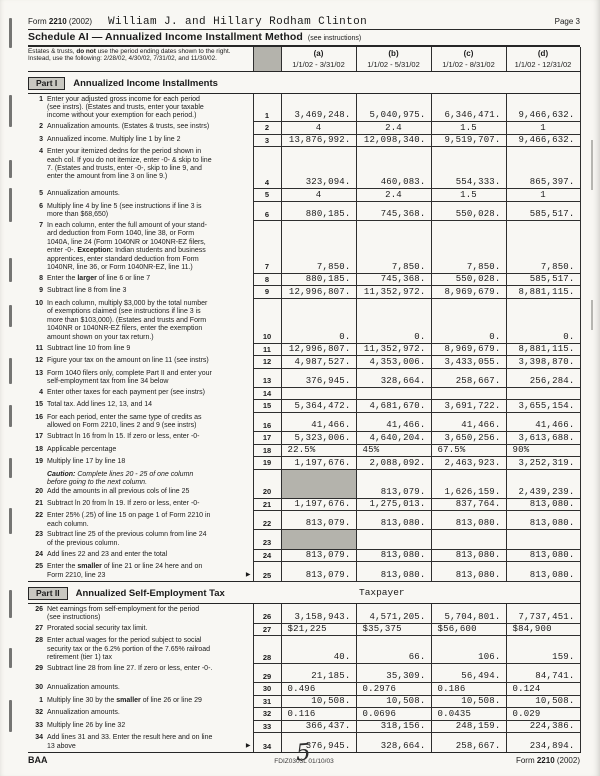  Describe the element at coordinates (267, 613) in the screenshot. I see `line-number-box: 26` at that location.